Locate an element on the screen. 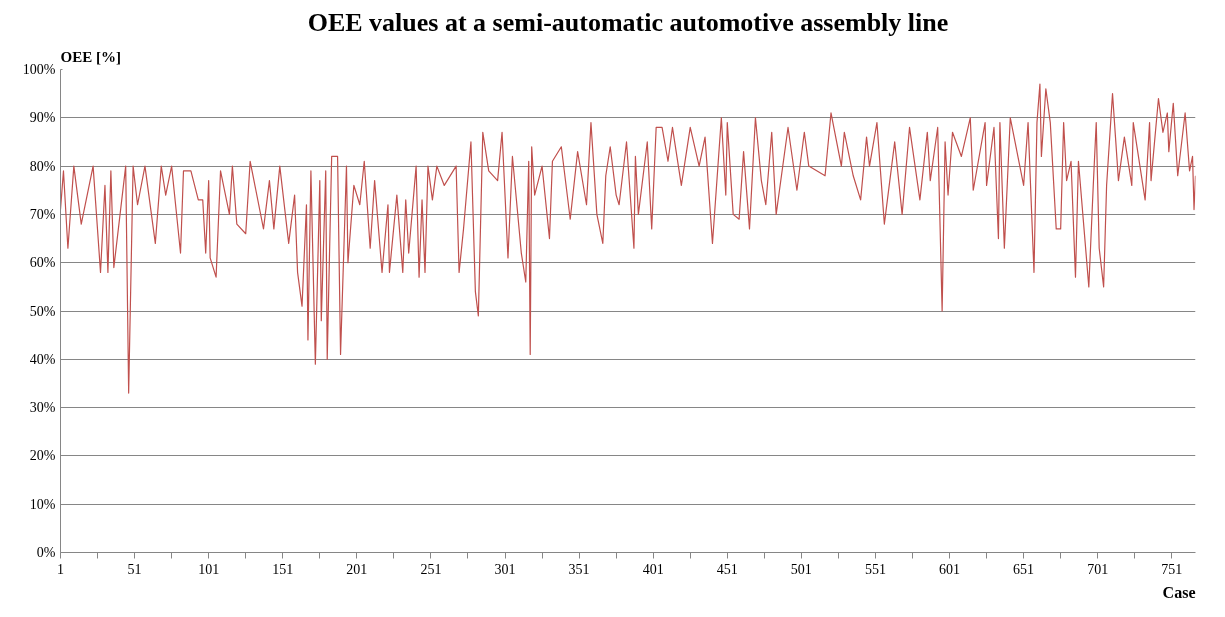  x-tick-label: 301 is located at coordinates (505, 569).